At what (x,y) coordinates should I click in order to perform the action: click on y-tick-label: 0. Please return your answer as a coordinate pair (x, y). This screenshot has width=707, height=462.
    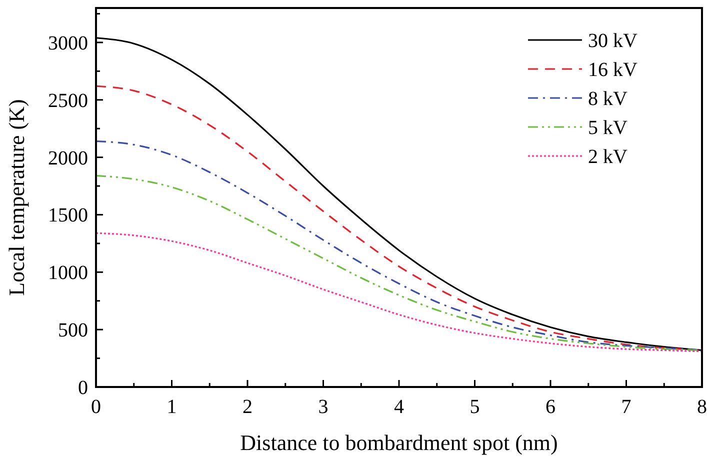
    Looking at the image, I should click on (83, 388).